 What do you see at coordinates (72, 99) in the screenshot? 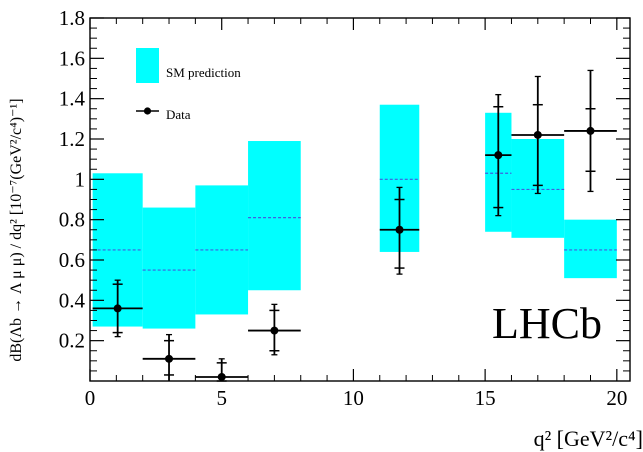
I see `y-tick-label-6: 1.4` at bounding box center [72, 99].